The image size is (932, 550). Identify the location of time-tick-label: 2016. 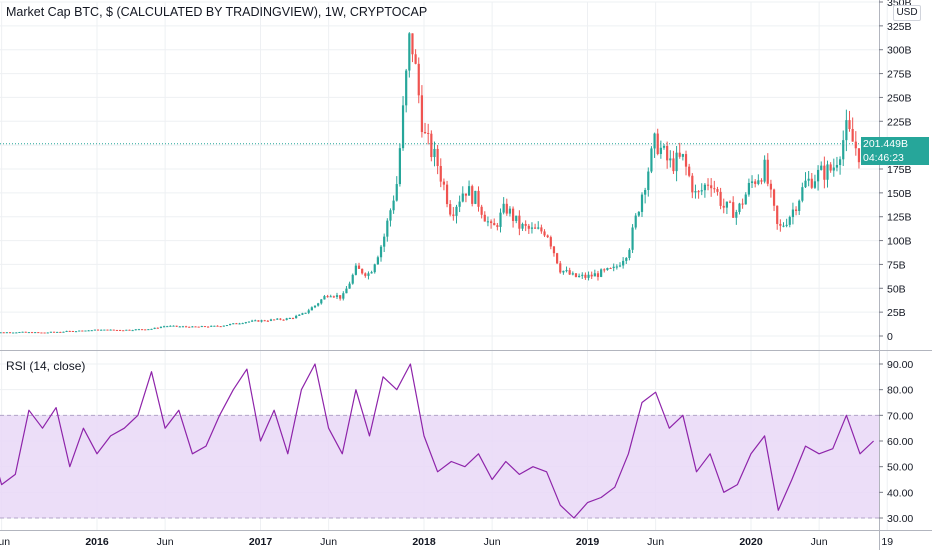
(97, 542).